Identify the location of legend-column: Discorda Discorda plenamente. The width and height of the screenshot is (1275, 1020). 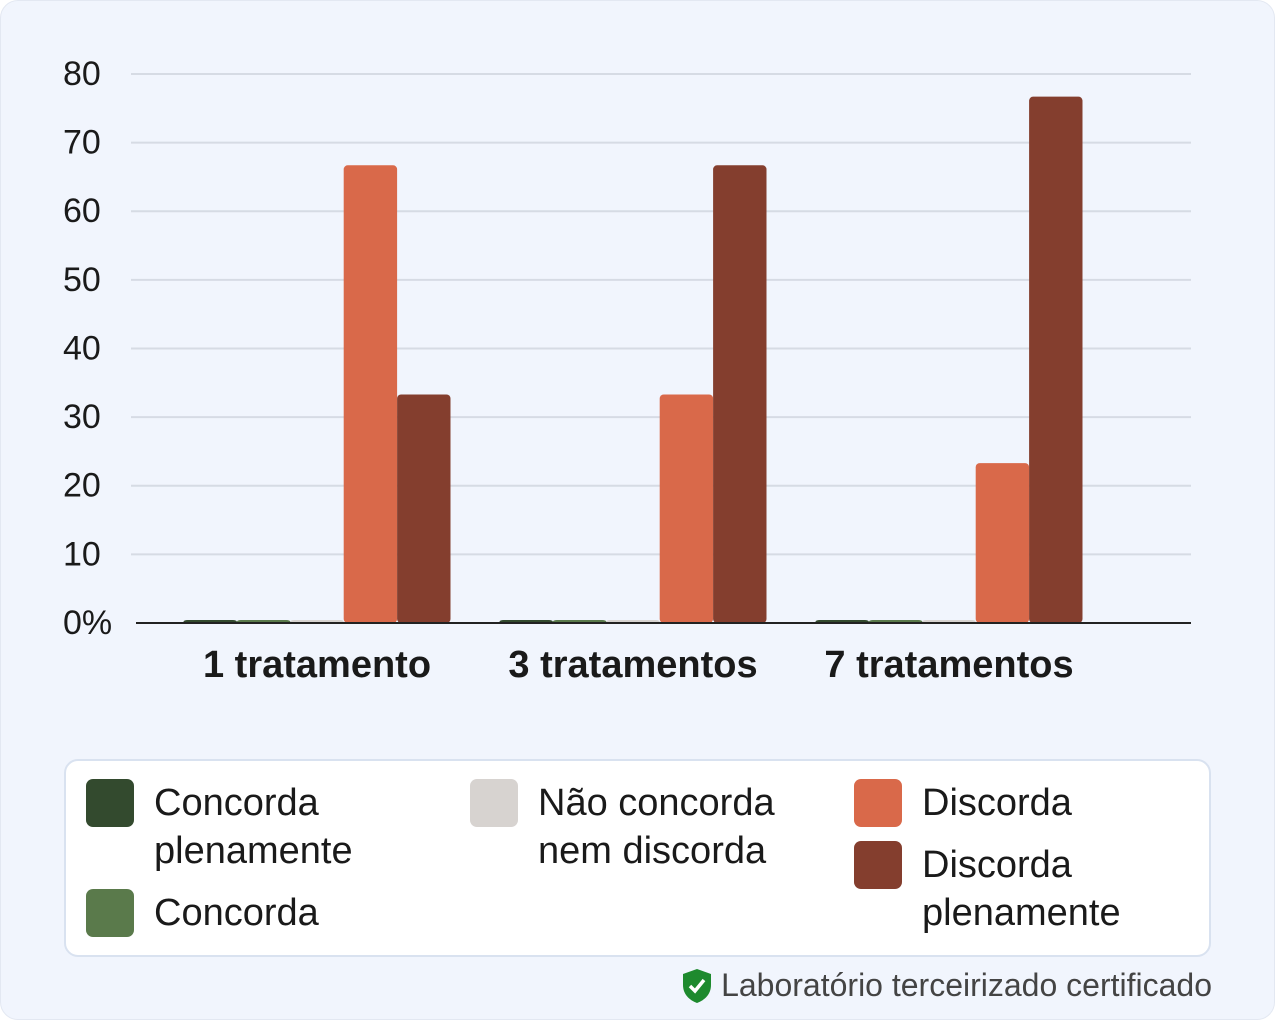
(1034, 865).